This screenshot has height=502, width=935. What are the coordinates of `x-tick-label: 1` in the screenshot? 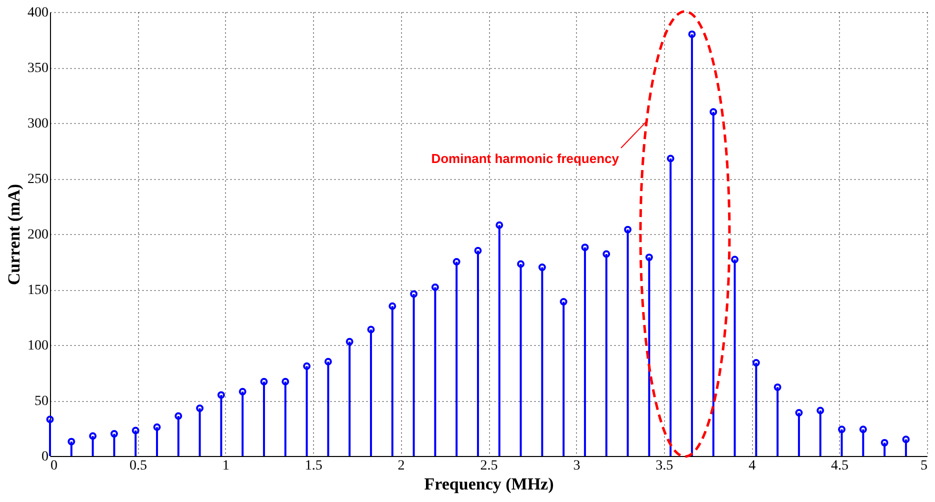 It's located at (226, 466).